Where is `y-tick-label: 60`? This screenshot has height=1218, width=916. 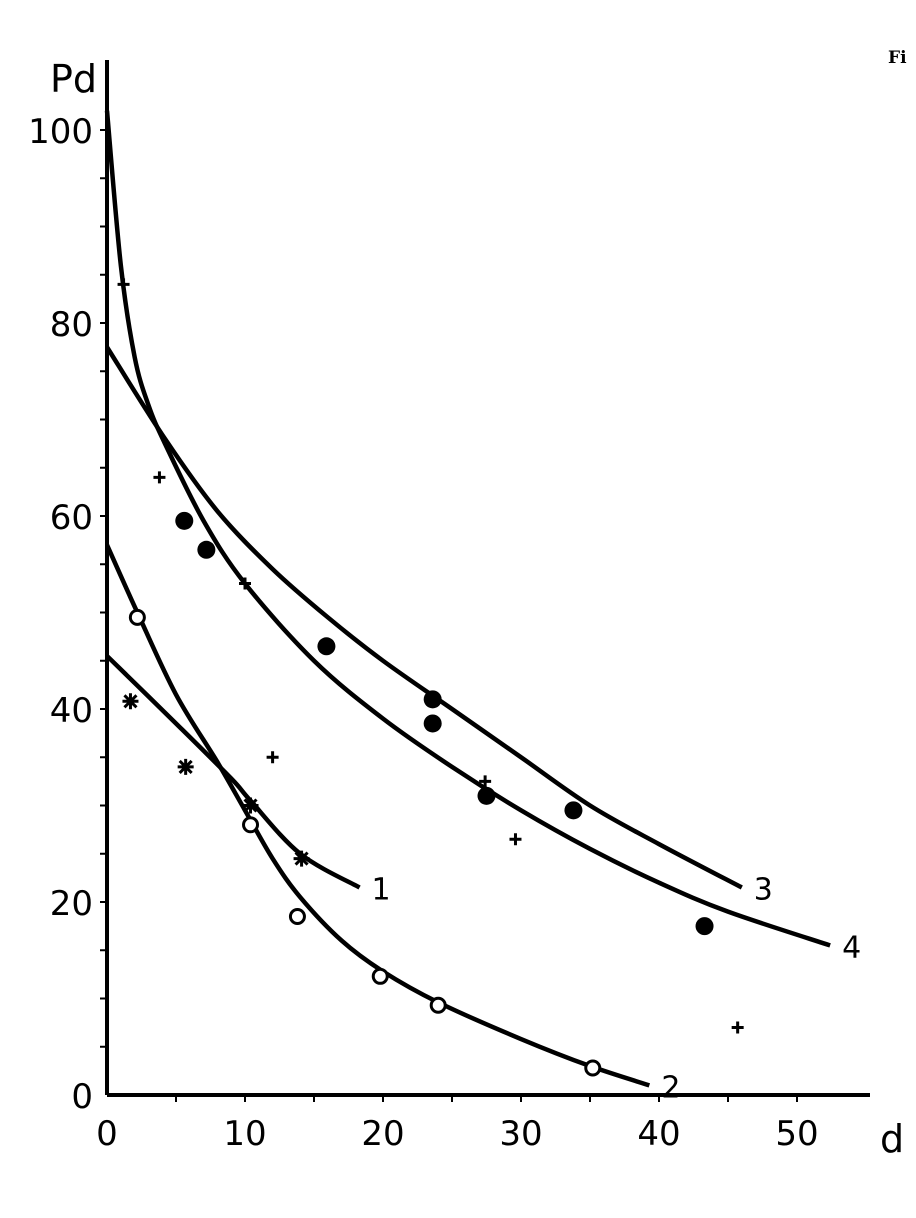
y-tick-label: 60 is located at coordinates (71, 518).